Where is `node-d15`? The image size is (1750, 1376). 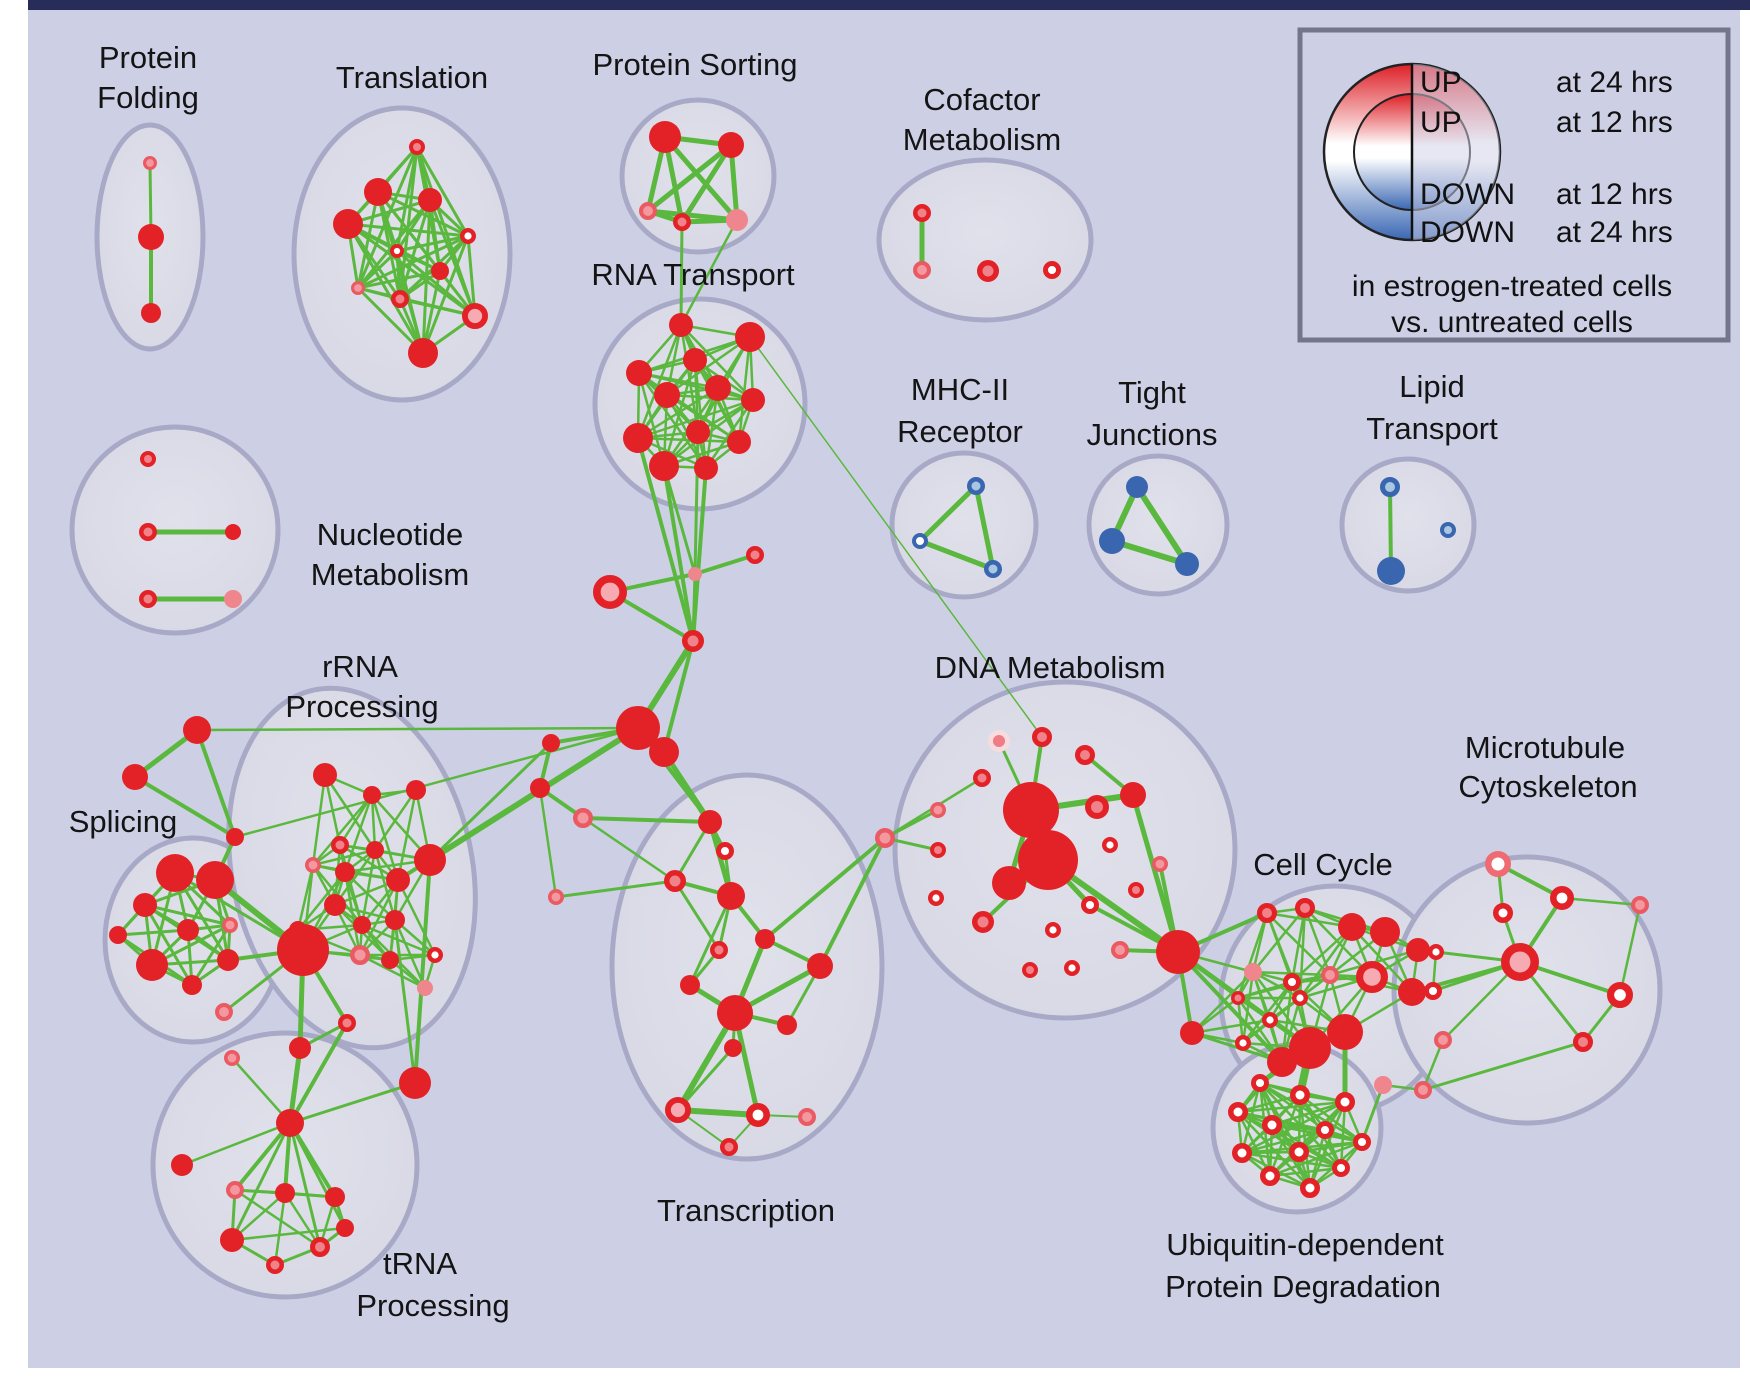
node-d15 is located at coordinates (983, 922).